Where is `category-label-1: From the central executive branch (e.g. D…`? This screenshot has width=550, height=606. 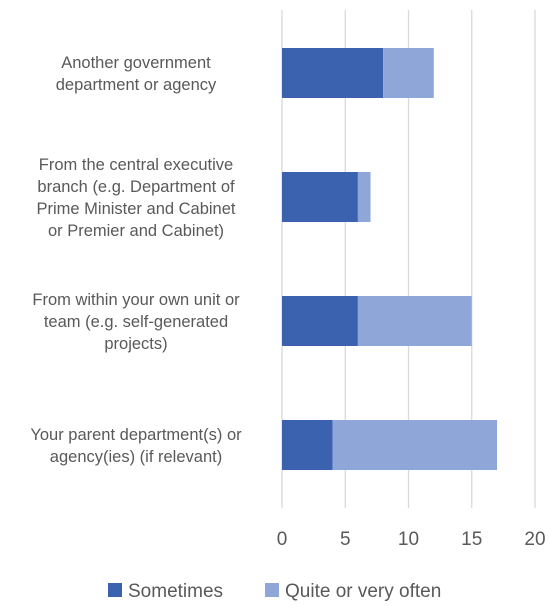 category-label-1: From the central executive branch (e.g. D… is located at coordinates (136, 198).